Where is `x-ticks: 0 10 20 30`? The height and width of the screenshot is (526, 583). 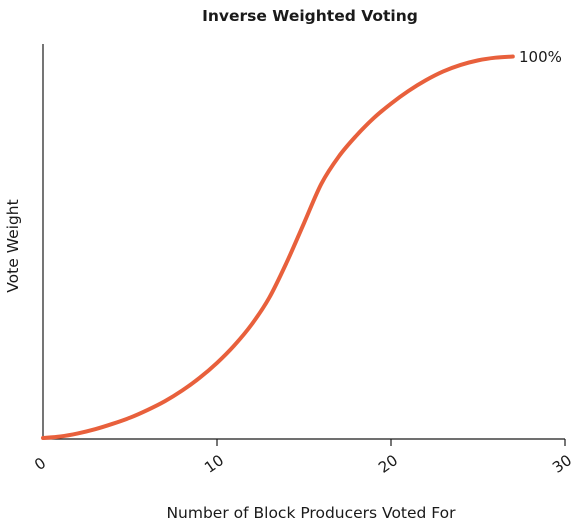 x-ticks: 0 10 20 30 is located at coordinates (303, 458).